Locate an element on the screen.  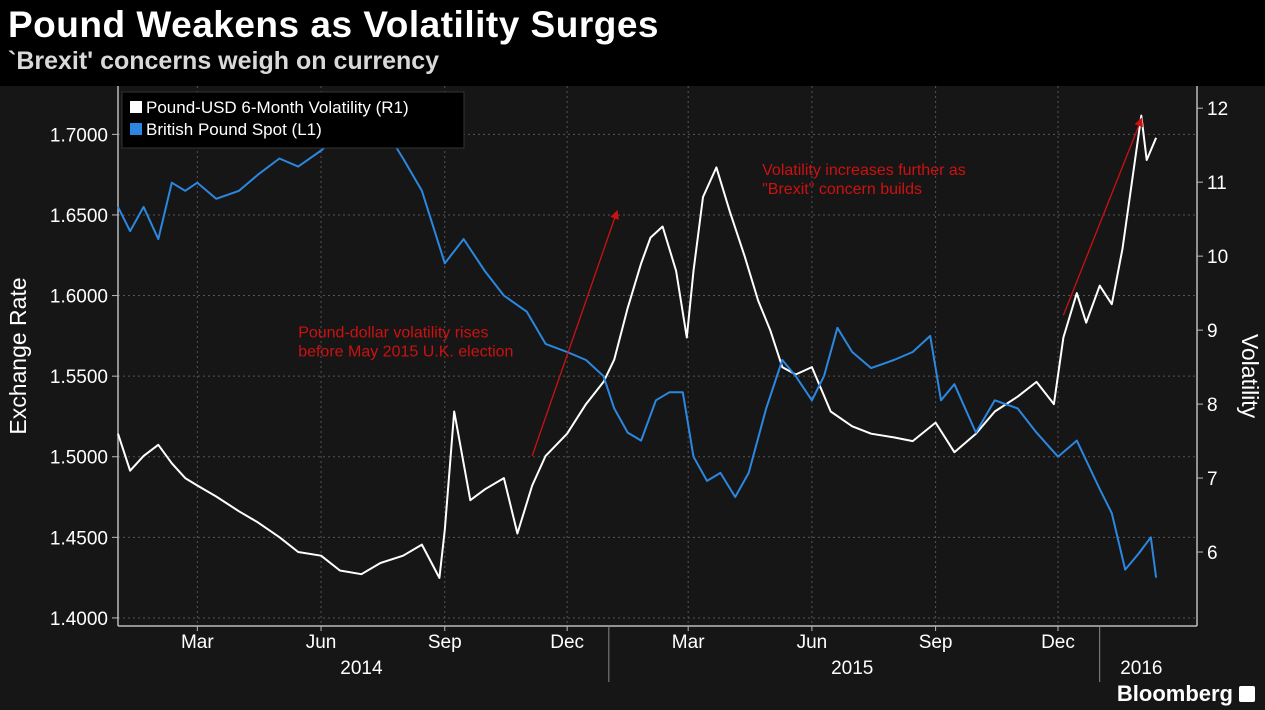
bloomberg-logo: Bloomberg is located at coordinates (1186, 694).